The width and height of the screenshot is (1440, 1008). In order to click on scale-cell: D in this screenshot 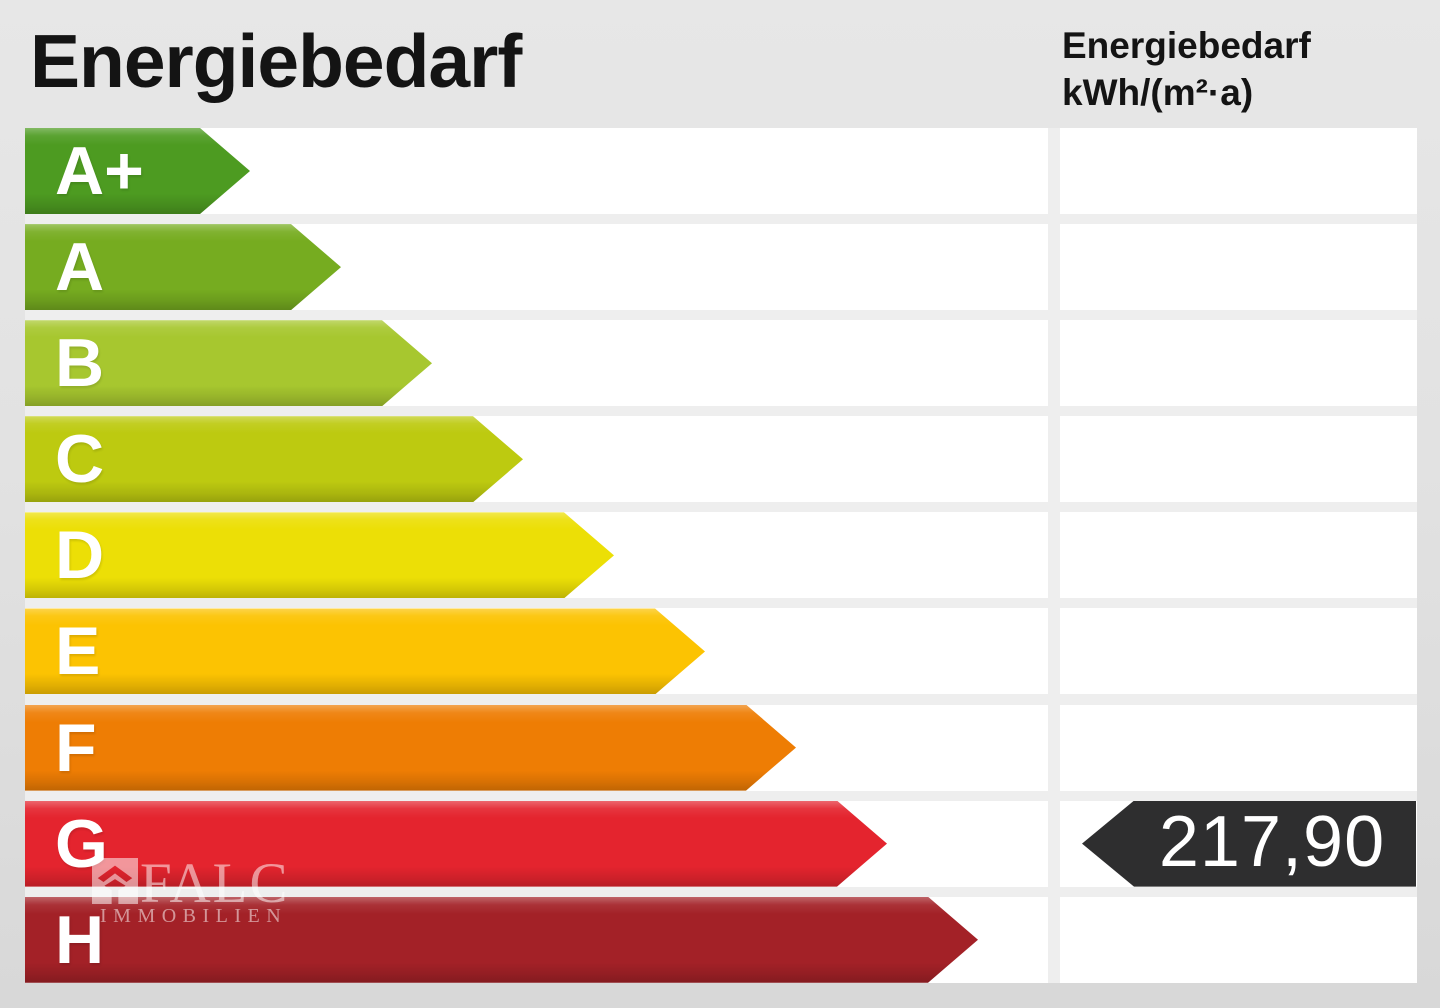, I will do `click(536, 555)`.